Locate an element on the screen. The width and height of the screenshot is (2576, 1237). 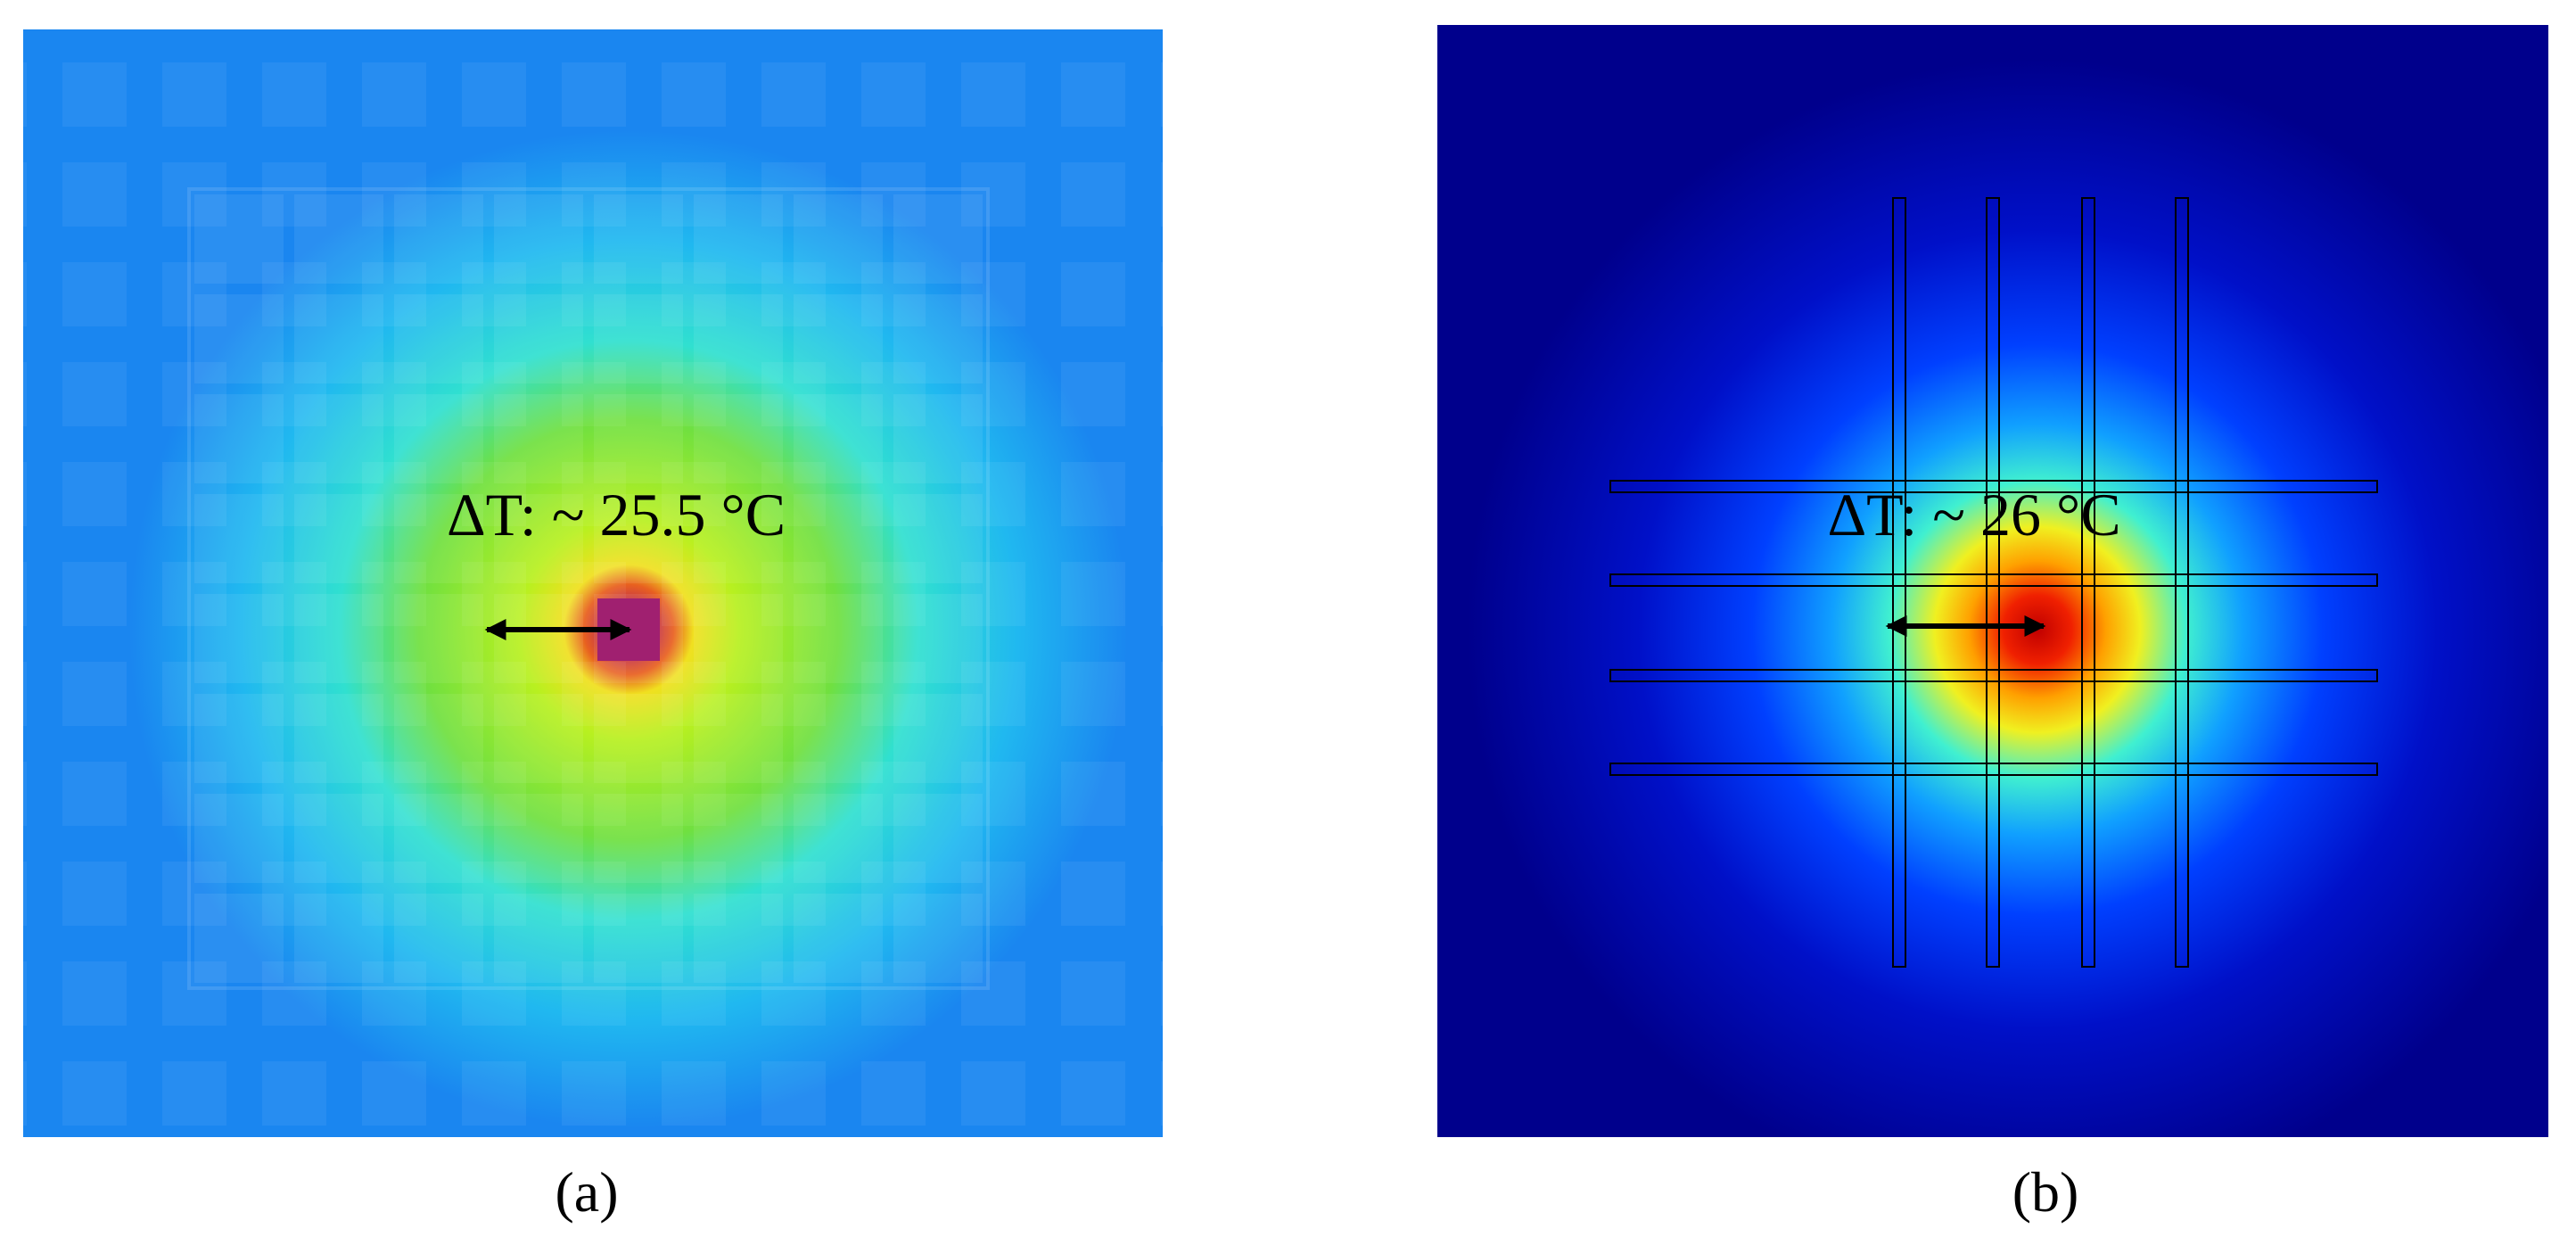
caption: (a) is located at coordinates (586, 1192).